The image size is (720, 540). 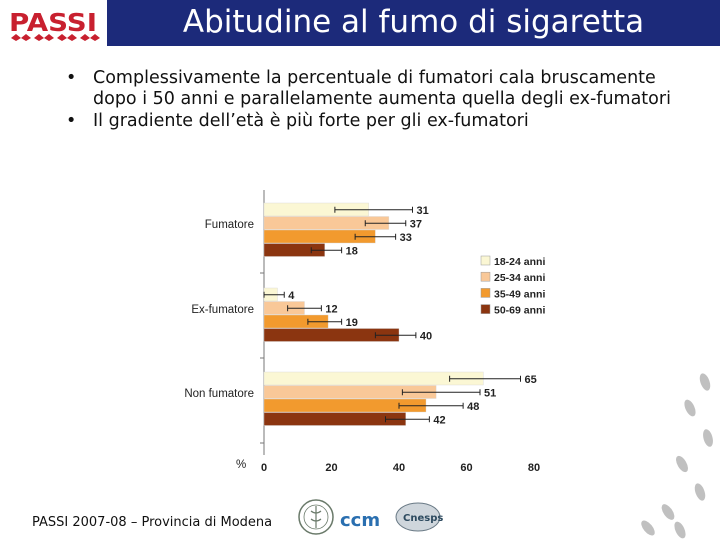 I want to click on data-label: 65, so click(x=531, y=380).